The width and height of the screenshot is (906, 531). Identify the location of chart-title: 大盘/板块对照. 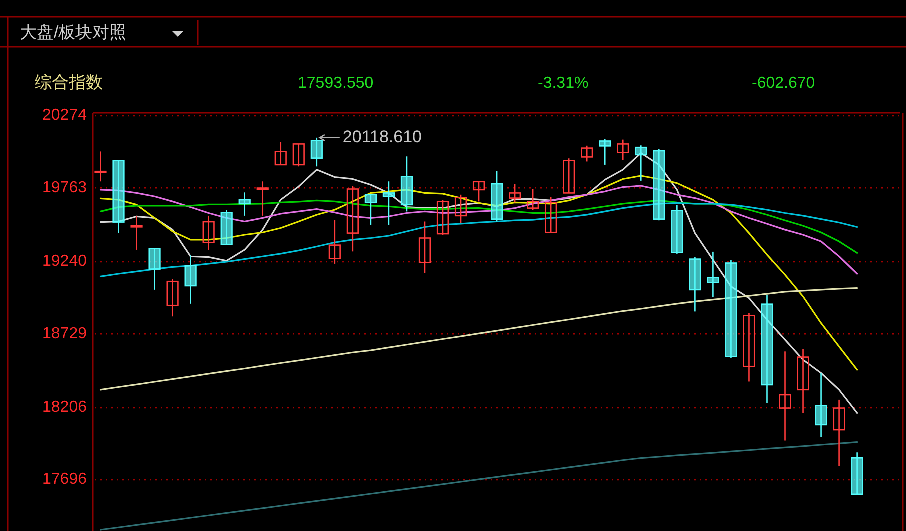
(73, 32).